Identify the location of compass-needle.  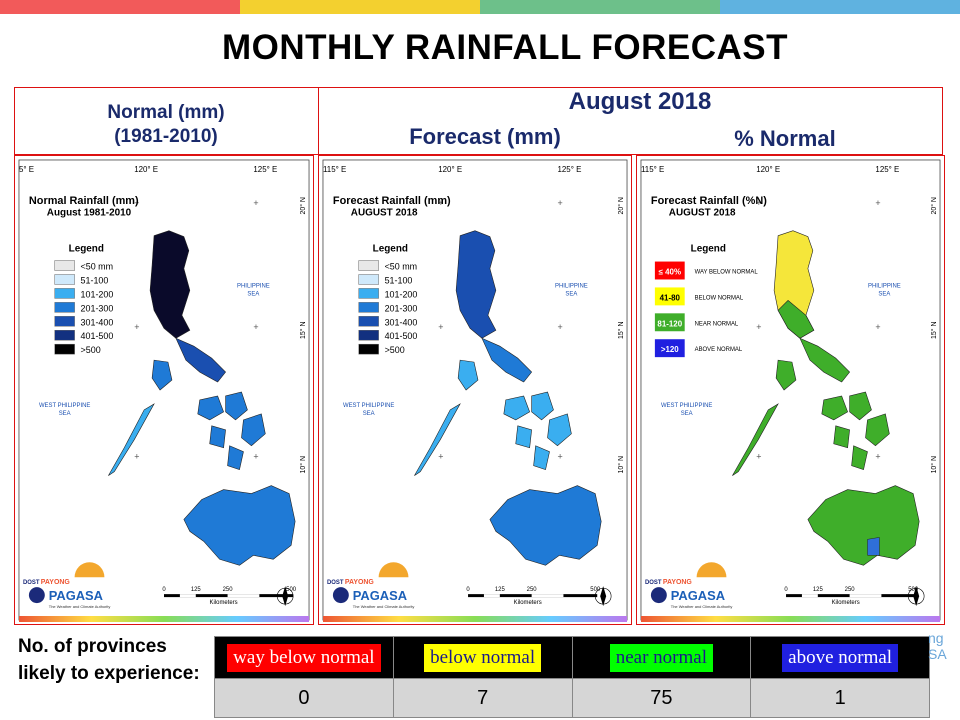
(603, 596).